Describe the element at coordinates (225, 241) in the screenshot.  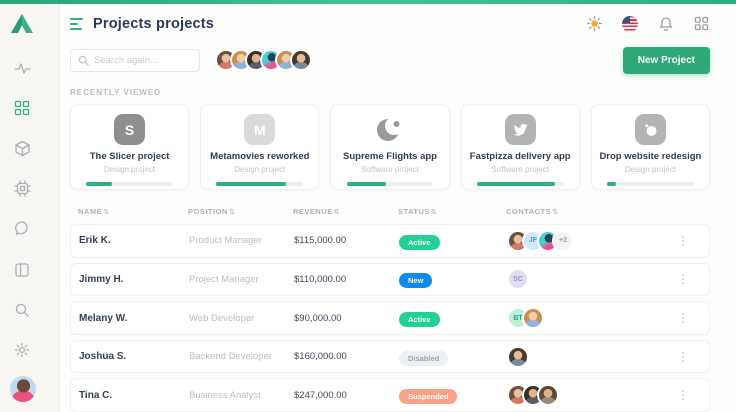
I see `cell-position: Product Manager` at that location.